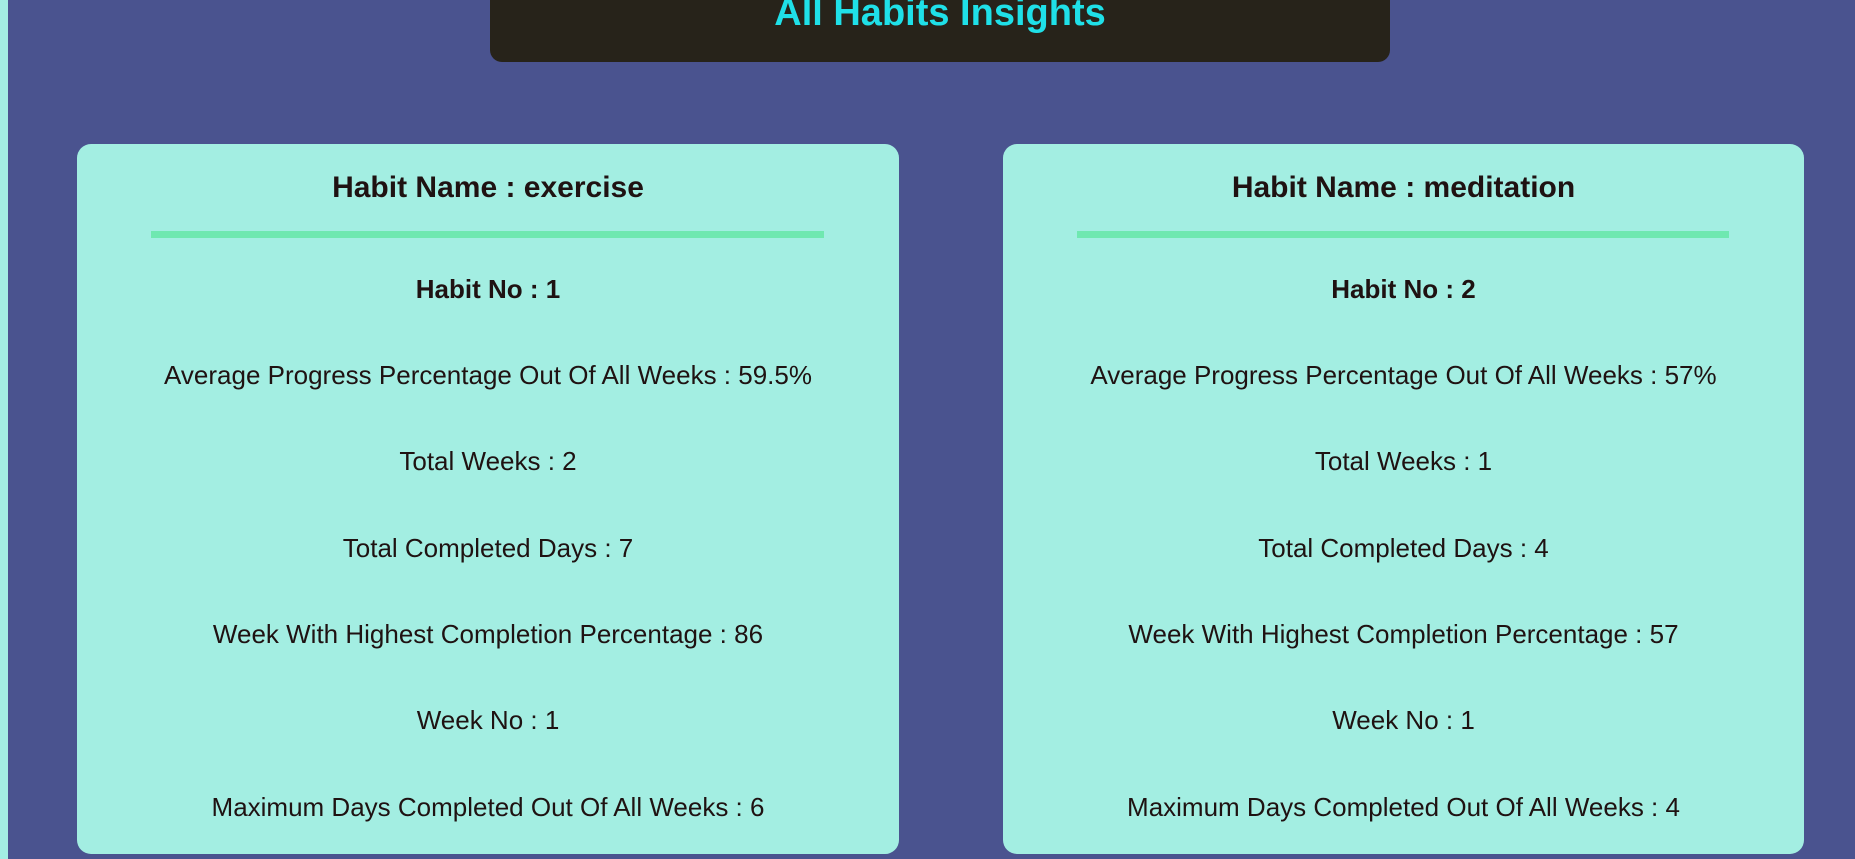 This screenshot has width=1855, height=859. What do you see at coordinates (488, 548) in the screenshot?
I see `total-completed-days: Total Completed Days : 7` at bounding box center [488, 548].